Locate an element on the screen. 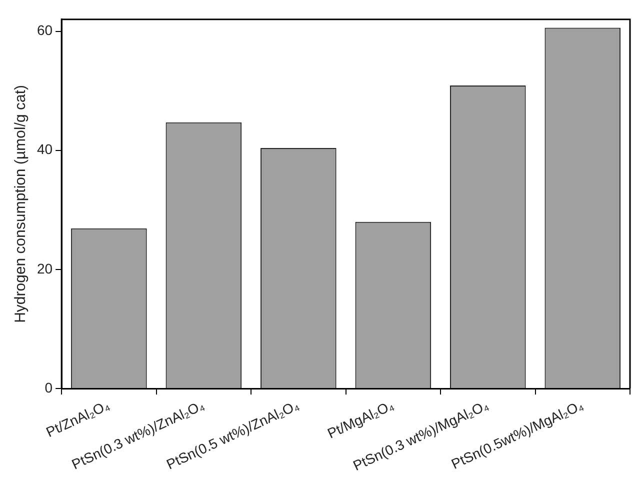  y-tick-label: 40 is located at coordinates (44, 149).